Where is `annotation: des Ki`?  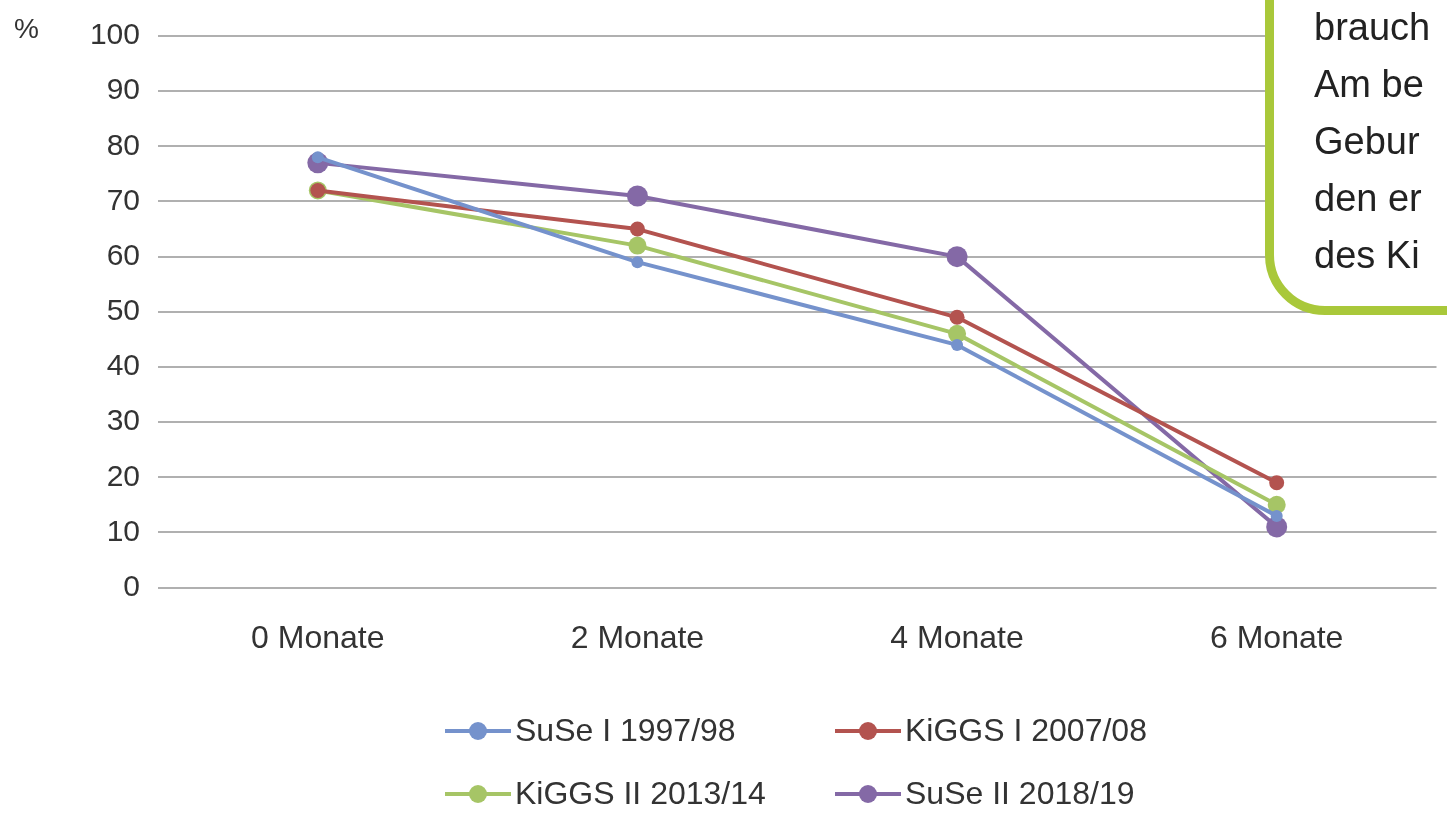 annotation: des Ki is located at coordinates (1367, 255).